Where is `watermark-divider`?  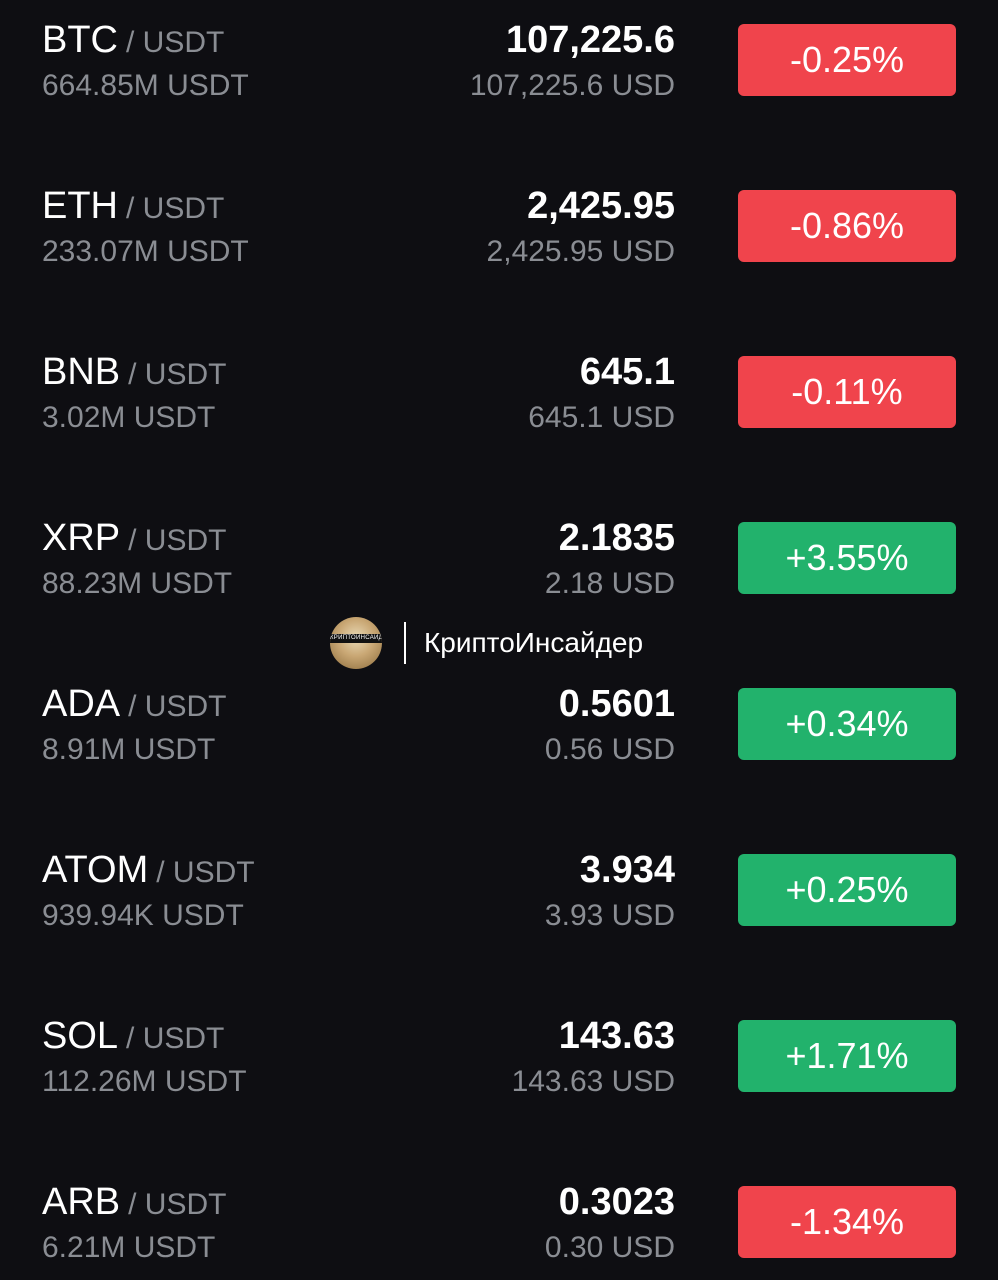
watermark-divider is located at coordinates (405, 643).